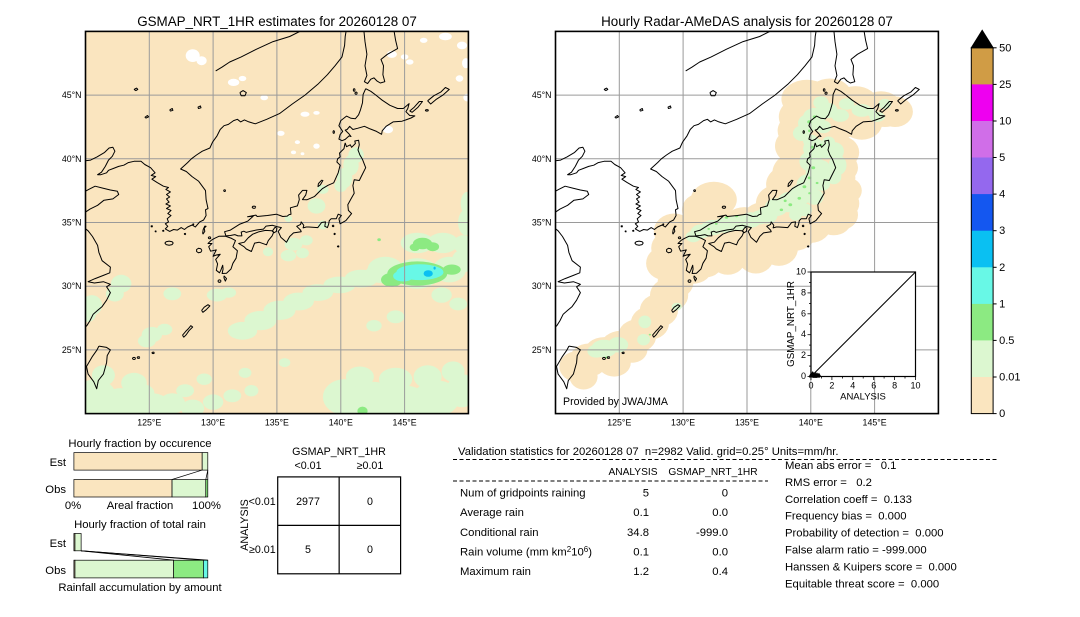 This screenshot has height=617, width=1080. I want to click on svg-text: Areal fraction, so click(140, 506).